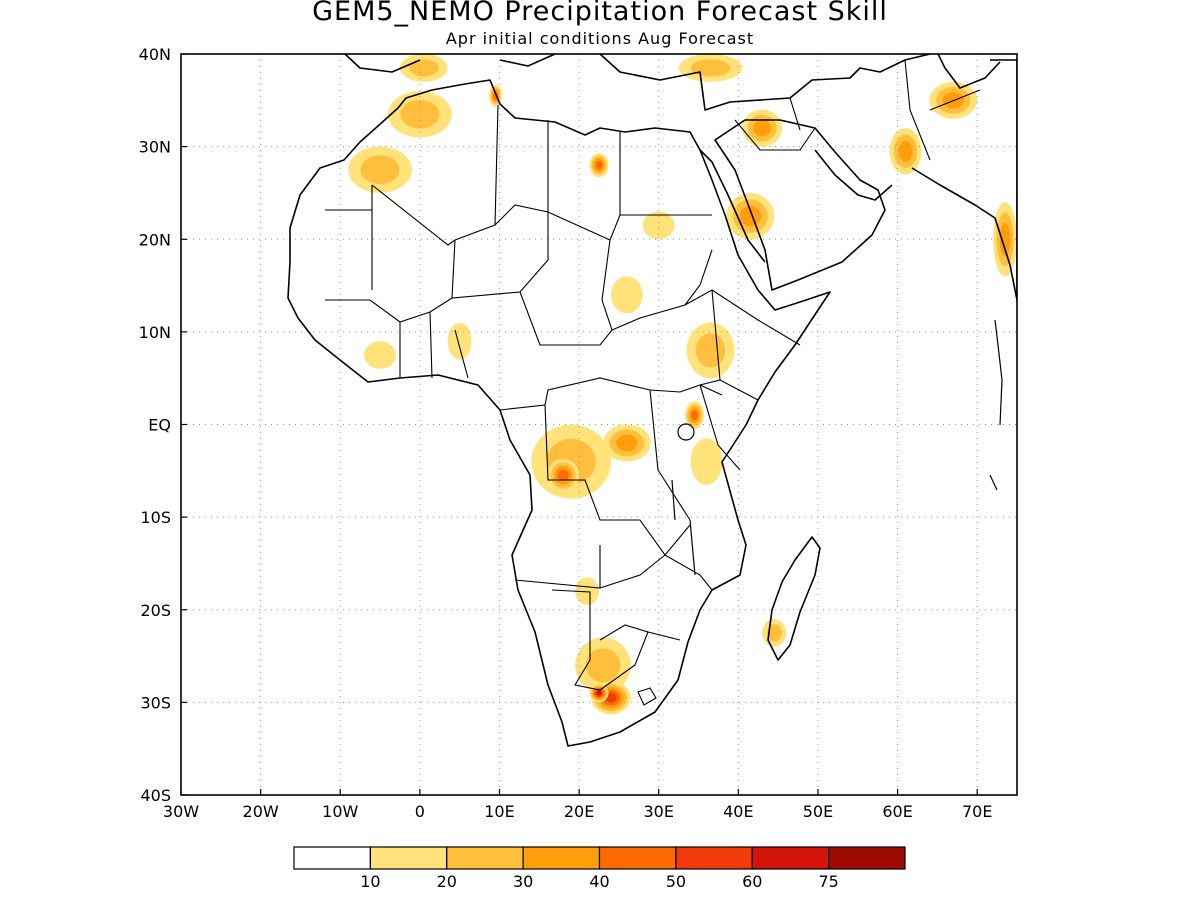 This screenshot has height=900, width=1200. What do you see at coordinates (897, 811) in the screenshot?
I see `lon-tick-label: 60E` at bounding box center [897, 811].